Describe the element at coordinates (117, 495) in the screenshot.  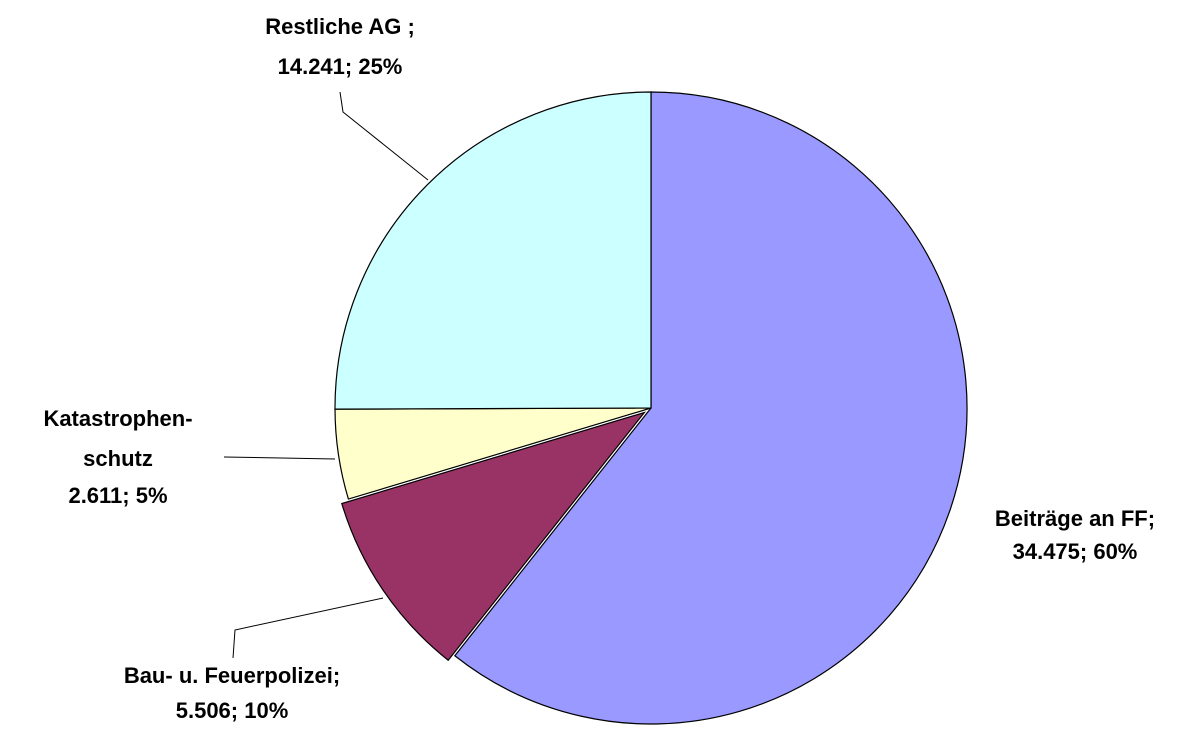
I see `value-label: 2.611; 5%` at that location.